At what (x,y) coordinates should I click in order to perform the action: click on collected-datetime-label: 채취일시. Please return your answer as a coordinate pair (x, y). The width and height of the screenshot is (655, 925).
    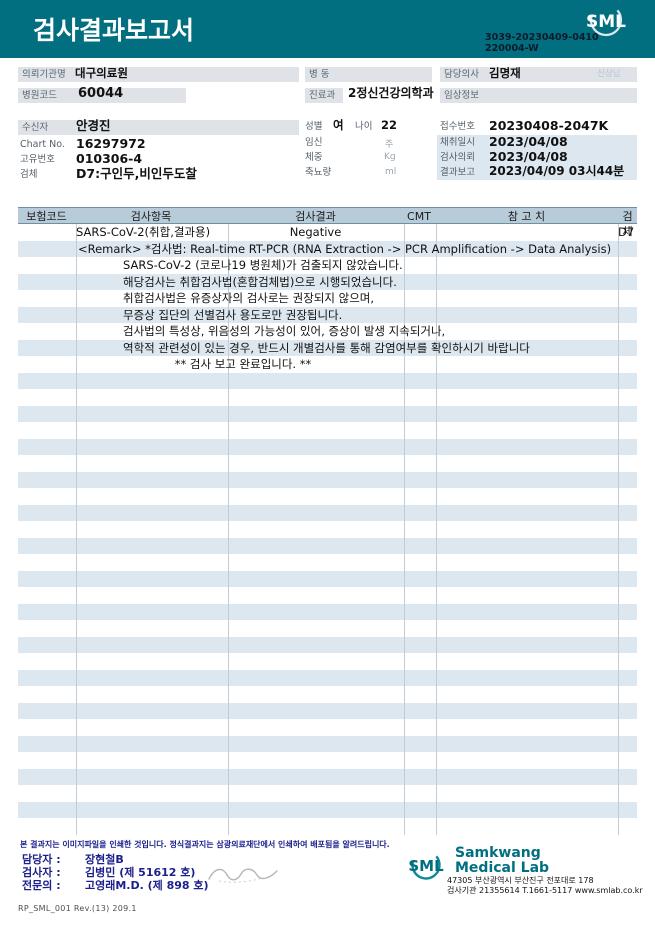
    Looking at the image, I should click on (457, 142).